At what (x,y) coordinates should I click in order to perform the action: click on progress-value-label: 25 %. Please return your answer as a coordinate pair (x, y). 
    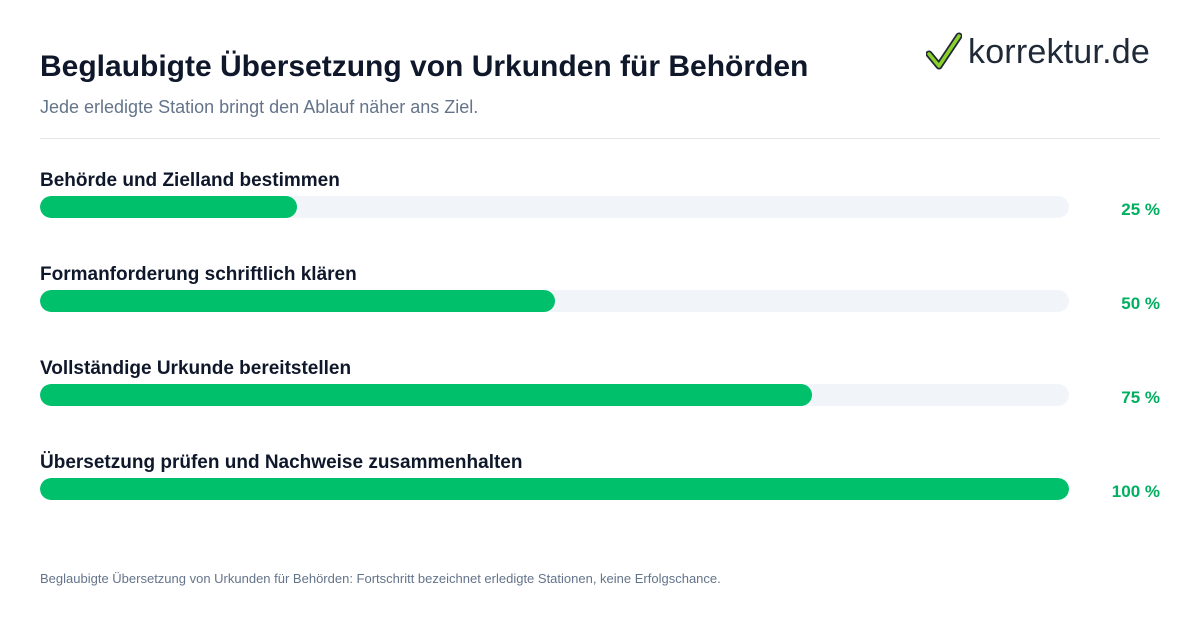
    Looking at the image, I should click on (1140, 209).